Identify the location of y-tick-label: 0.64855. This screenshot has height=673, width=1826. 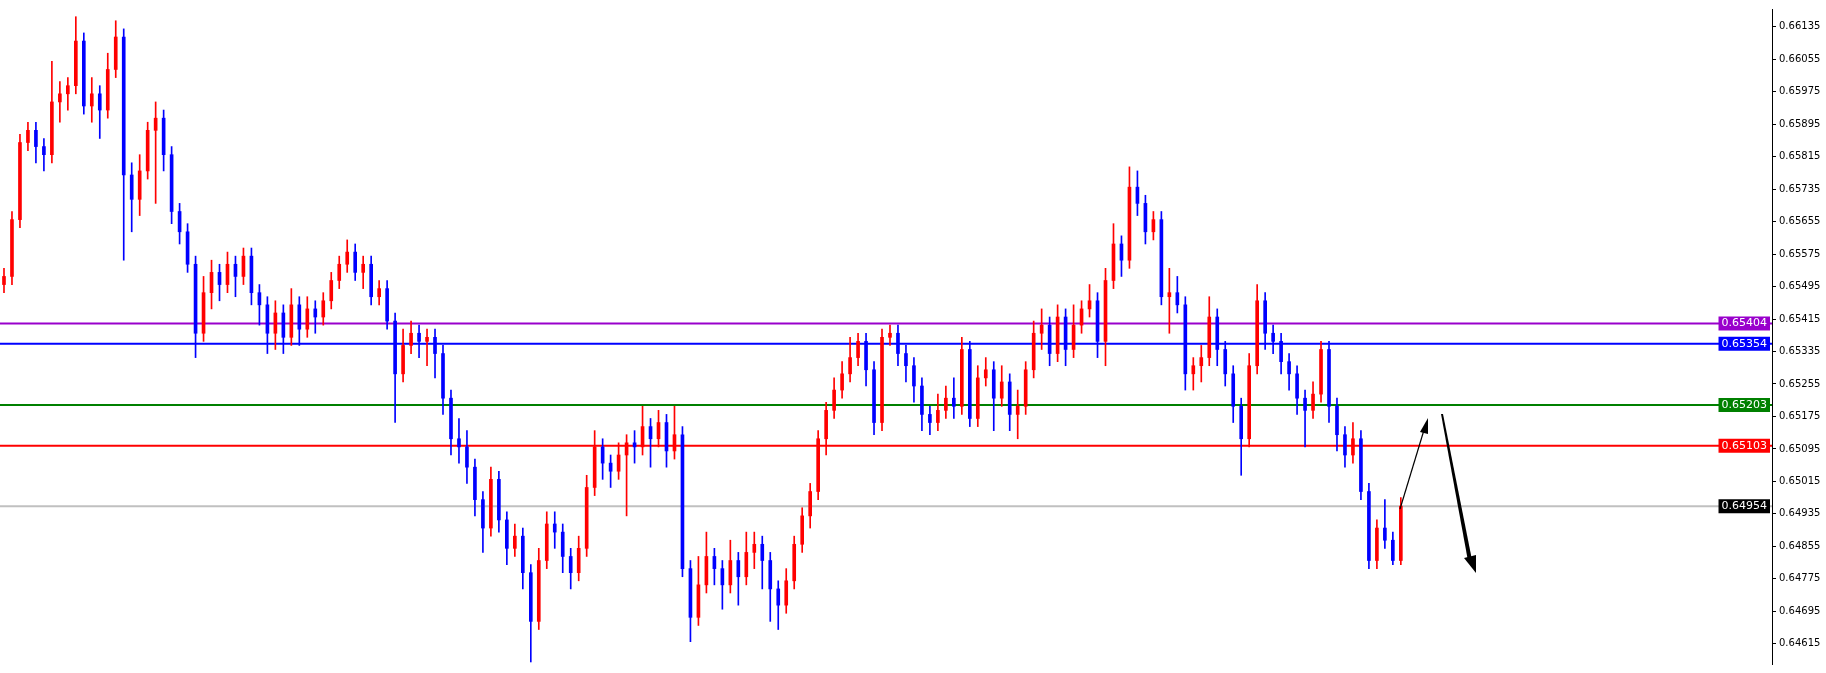
(1800, 545).